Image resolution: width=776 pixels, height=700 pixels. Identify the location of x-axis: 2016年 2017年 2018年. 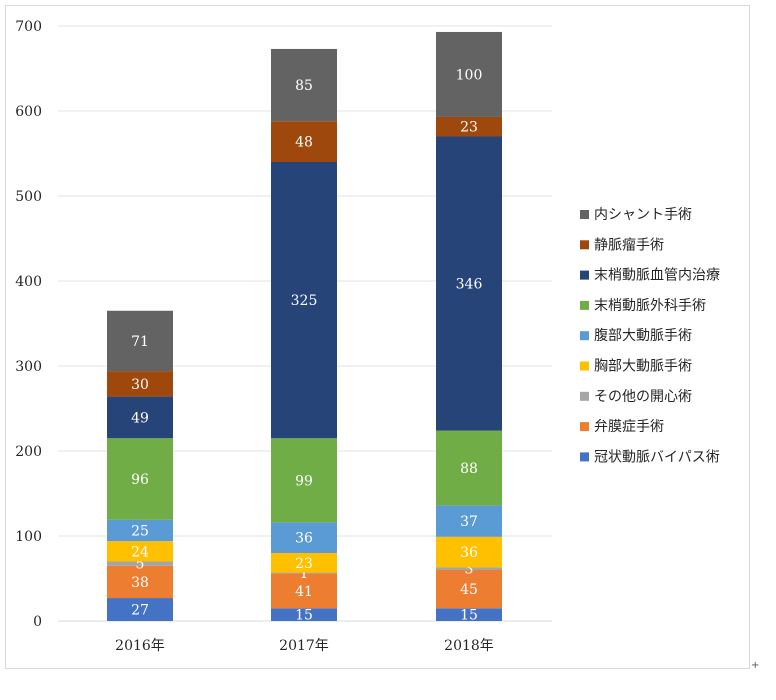
(304, 646).